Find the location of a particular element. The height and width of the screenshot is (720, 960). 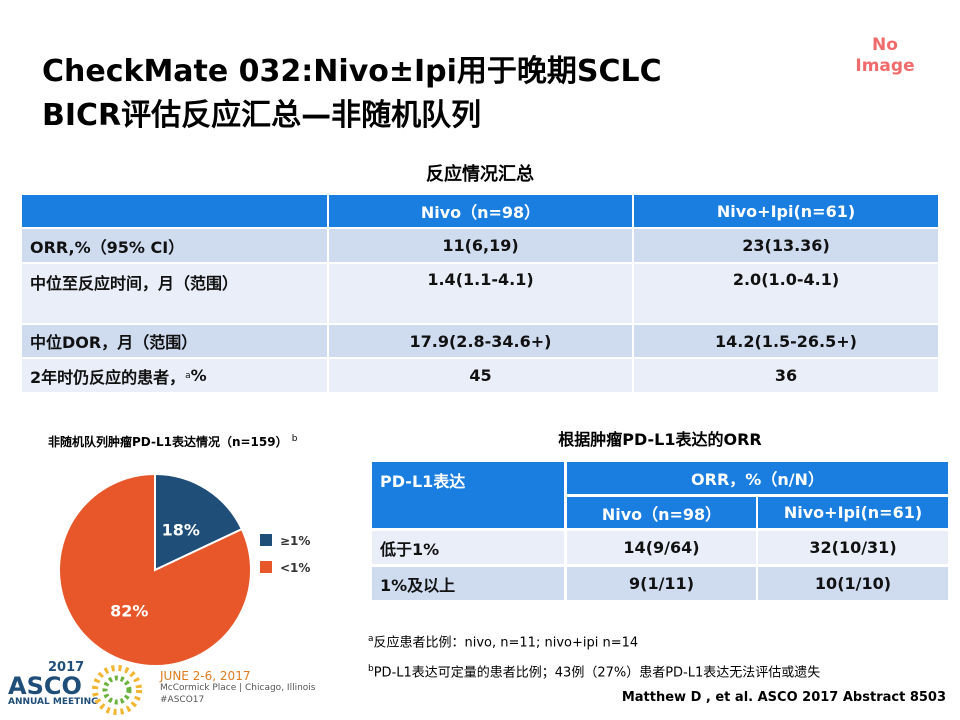

row-label-text: 中位至反应时间，月（范围） is located at coordinates (134, 283).